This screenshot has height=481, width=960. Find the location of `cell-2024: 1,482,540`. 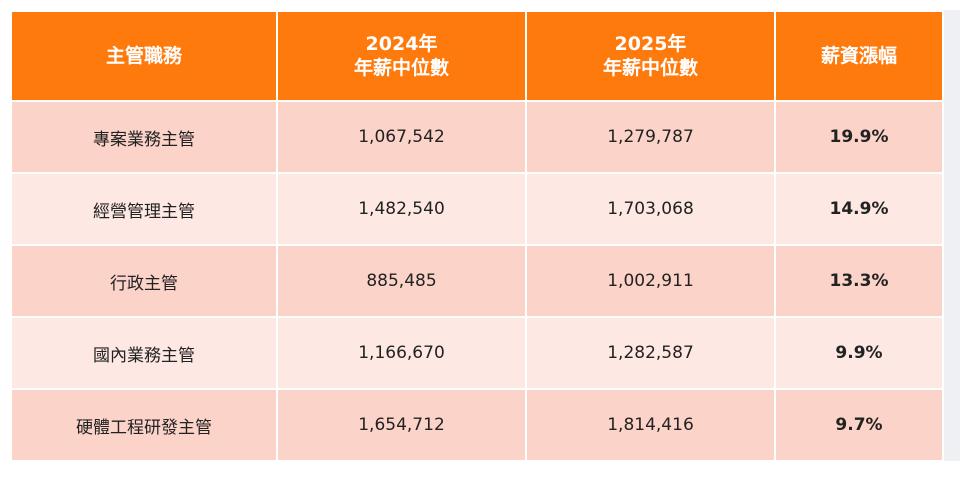

cell-2024: 1,482,540 is located at coordinates (401, 209).